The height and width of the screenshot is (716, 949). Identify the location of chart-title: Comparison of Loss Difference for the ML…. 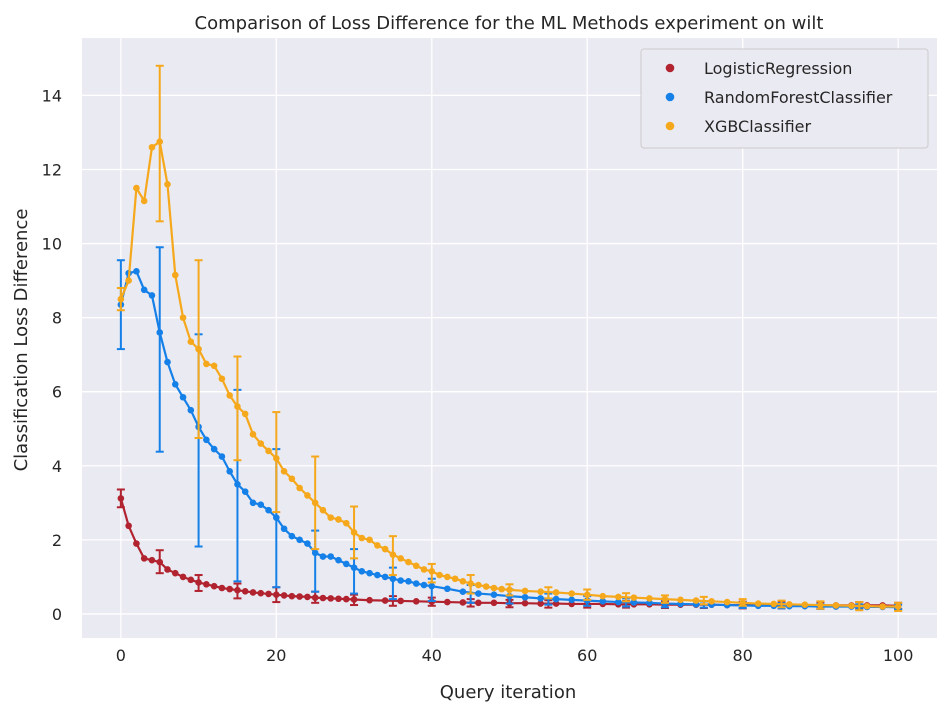
(509, 23).